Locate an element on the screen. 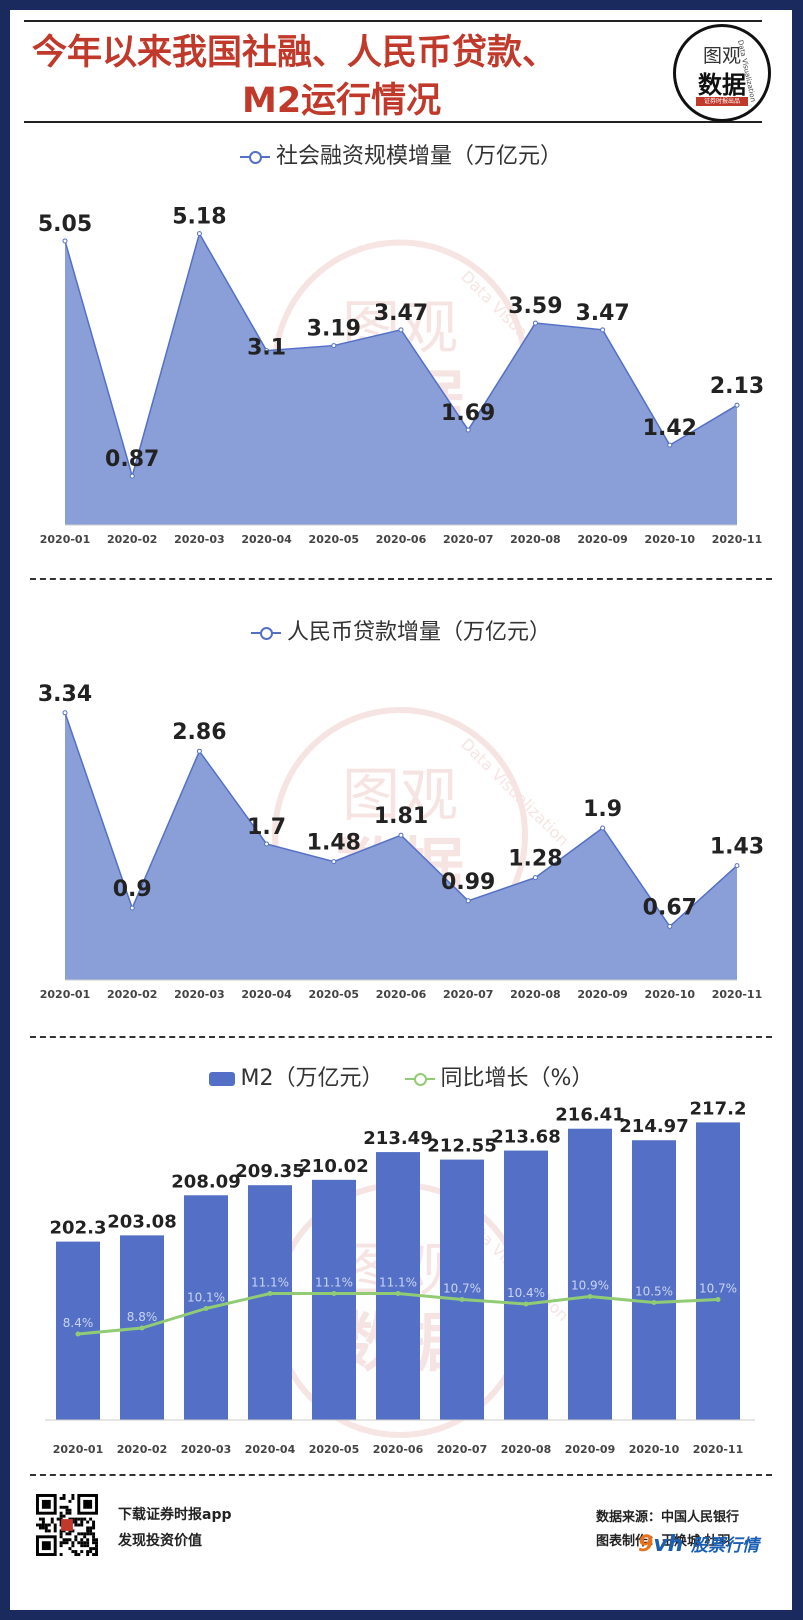 This screenshot has width=803, height=1620. data-label: 1.28 is located at coordinates (535, 859).